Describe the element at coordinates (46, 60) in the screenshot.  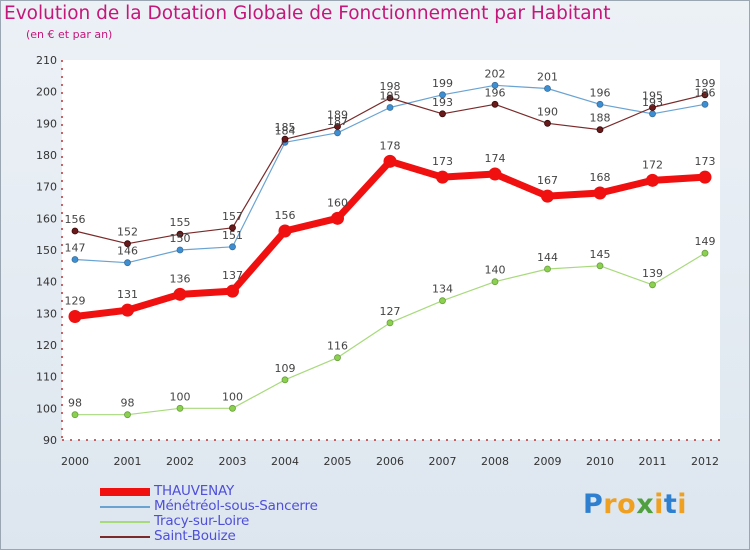
I see `y-tick-label: 210` at that location.